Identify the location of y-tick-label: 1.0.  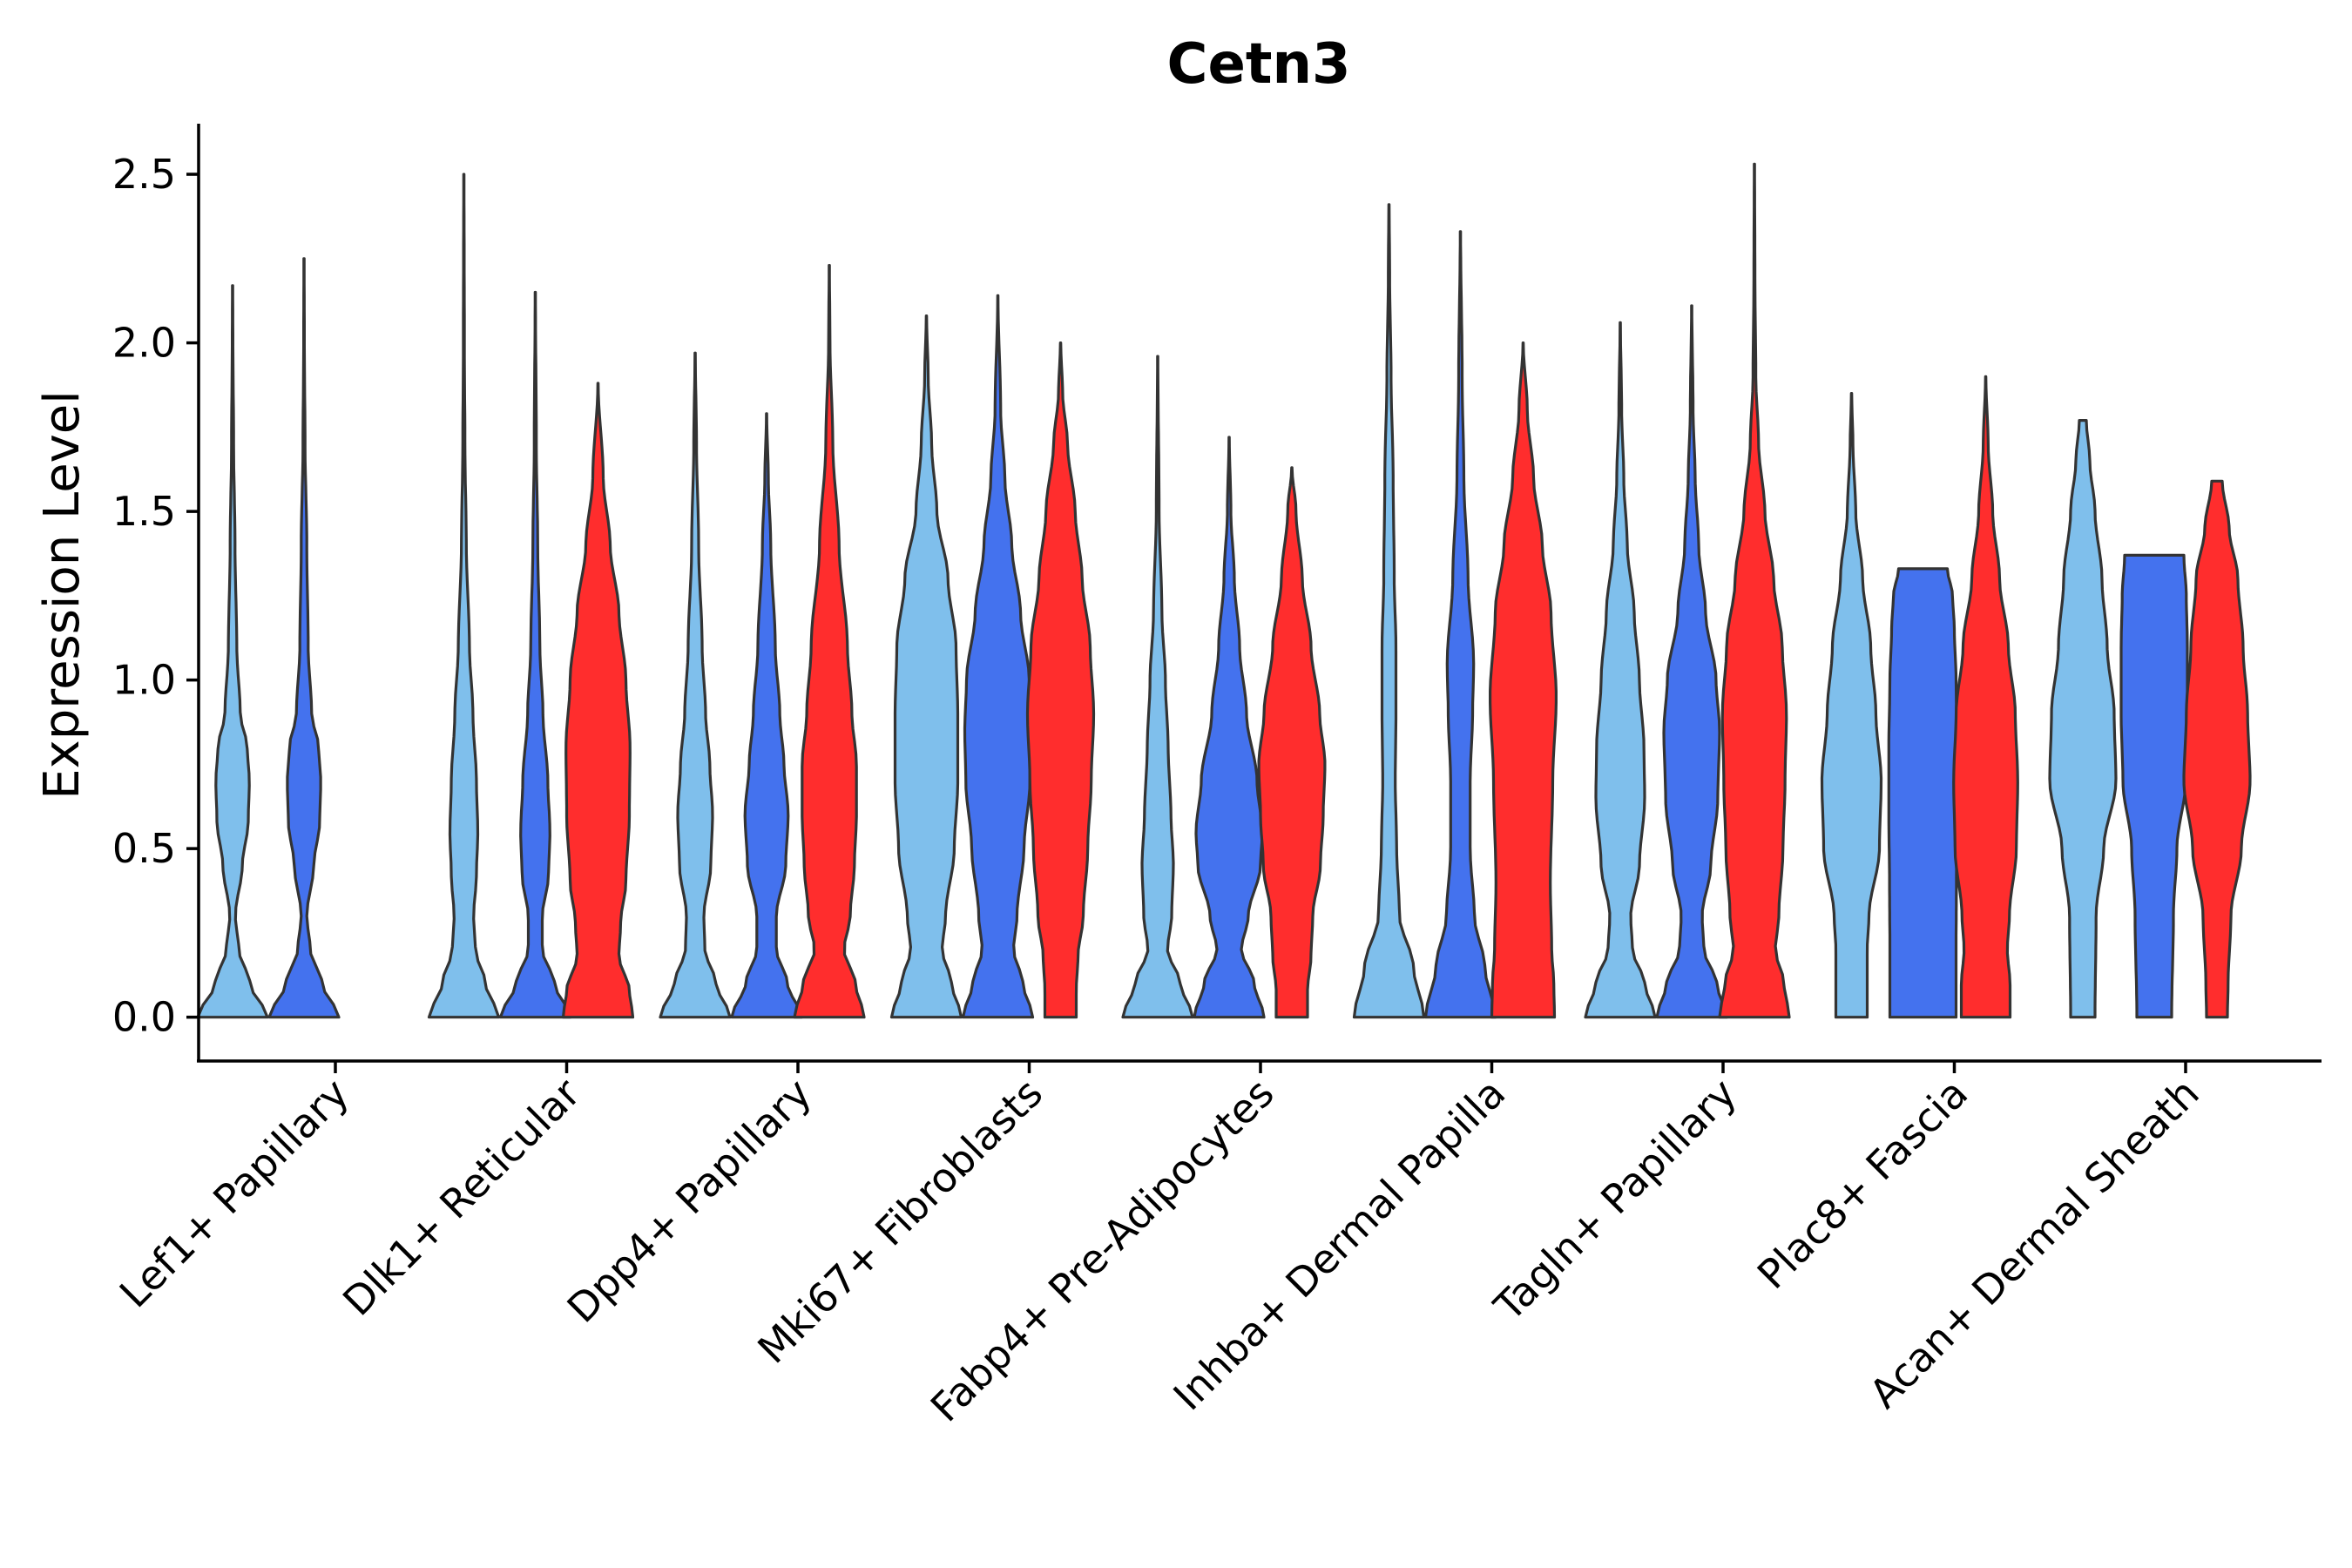
(144, 680).